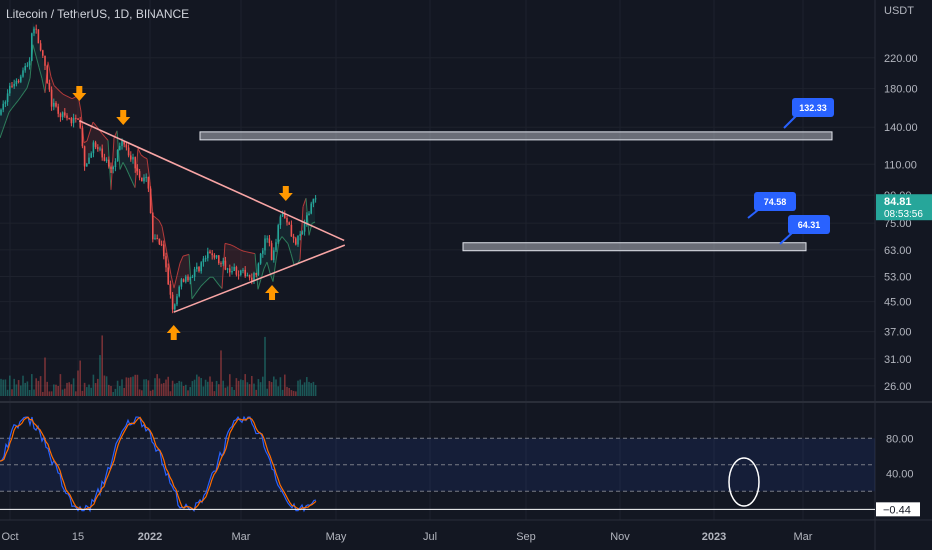 Image resolution: width=932 pixels, height=550 pixels. What do you see at coordinates (898, 224) in the screenshot?
I see `price-tick-label: 75.00` at bounding box center [898, 224].